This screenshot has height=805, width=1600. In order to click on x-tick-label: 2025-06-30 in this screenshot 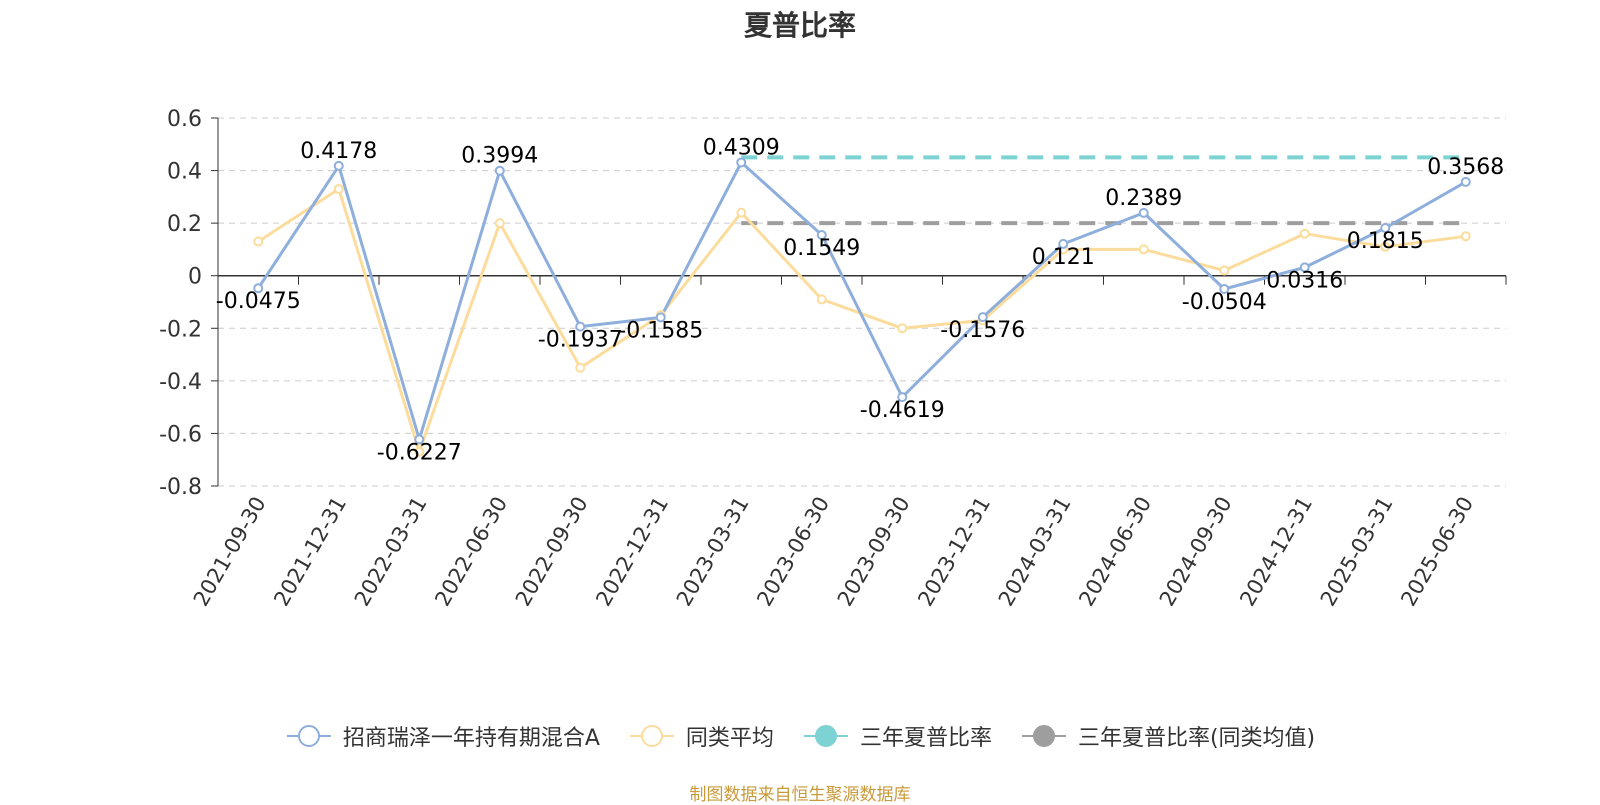, I will do `click(1437, 552)`.